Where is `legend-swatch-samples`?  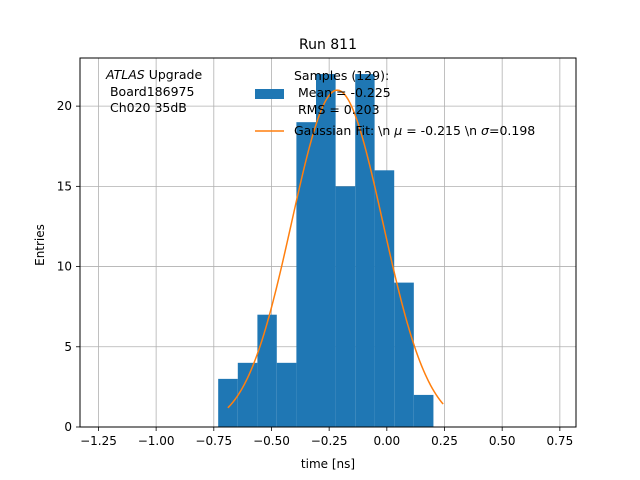
legend-swatch-samples is located at coordinates (269, 94).